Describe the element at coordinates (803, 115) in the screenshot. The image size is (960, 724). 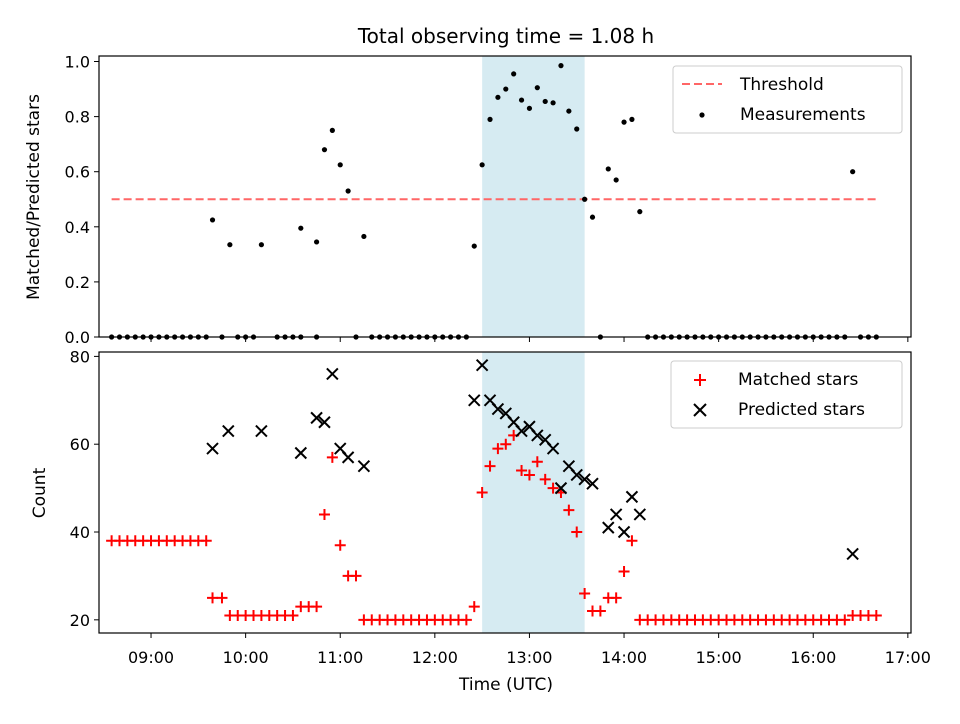
I see `legend-measurements-label: Measurements` at that location.